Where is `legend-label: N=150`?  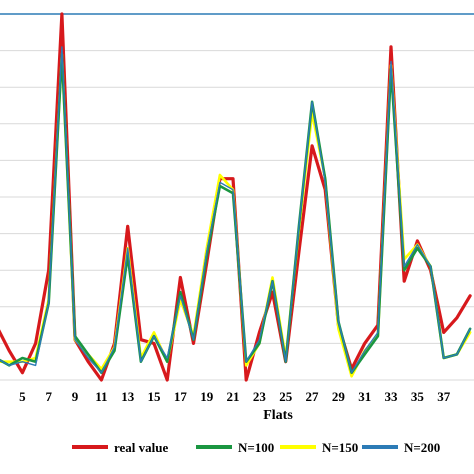 legend-label: N=150 is located at coordinates (340, 447).